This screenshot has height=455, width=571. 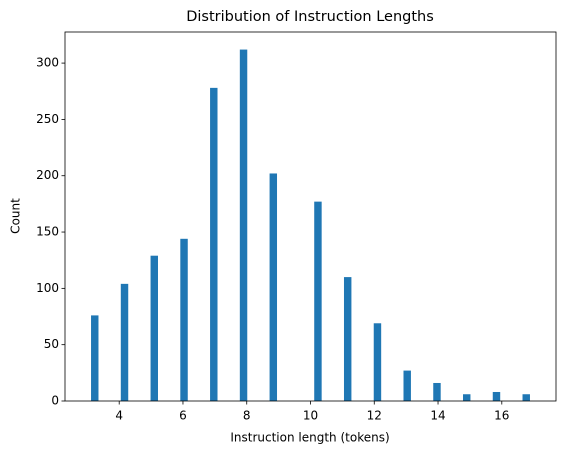 What do you see at coordinates (51, 344) in the screenshot?
I see `y-tick-label: 50` at bounding box center [51, 344].